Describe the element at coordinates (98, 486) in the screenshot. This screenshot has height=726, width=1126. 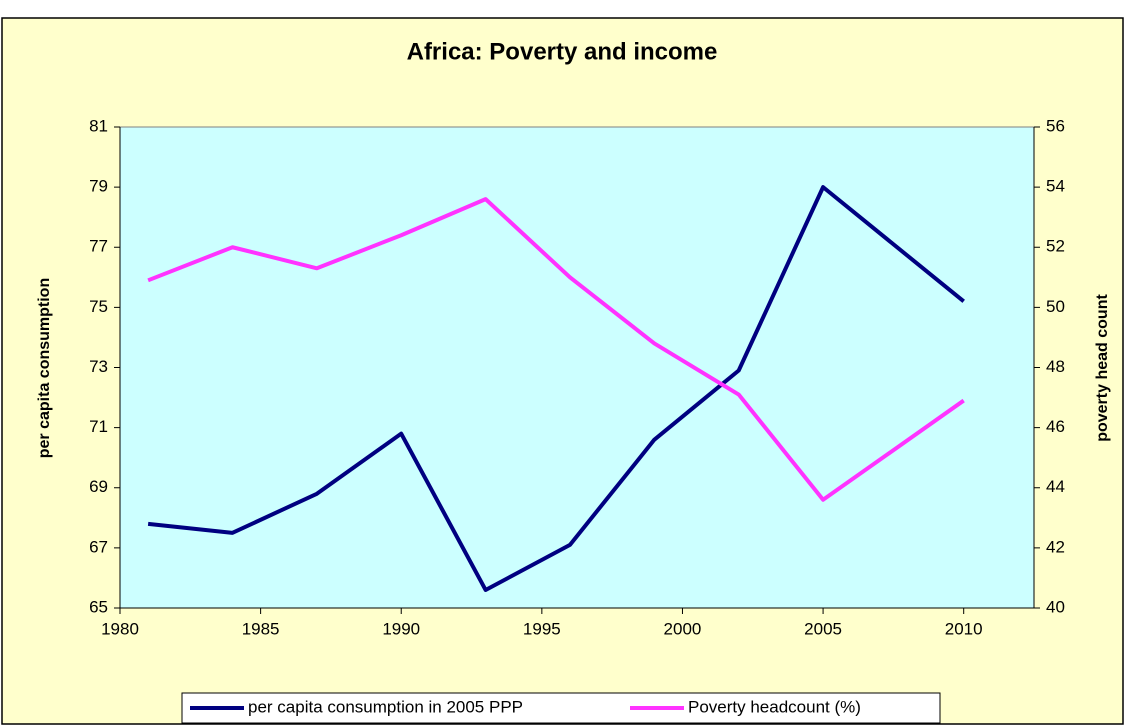
I see `y-tick-label: 69` at that location.